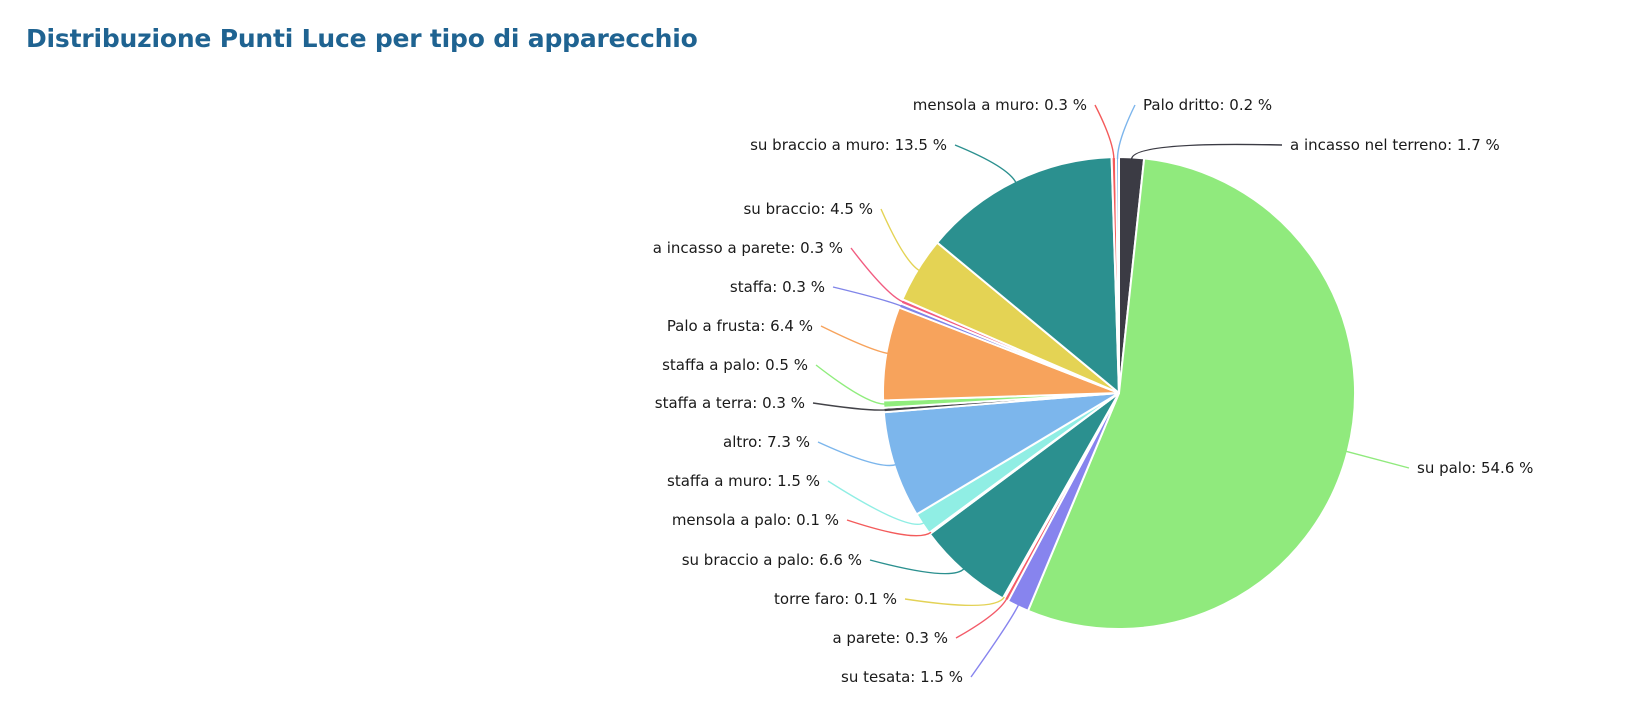 The image size is (1640, 718). What do you see at coordinates (1000, 105) in the screenshot?
I see `slice-label-mensola-a-muro: mensola a muro: 0.3 %` at bounding box center [1000, 105].